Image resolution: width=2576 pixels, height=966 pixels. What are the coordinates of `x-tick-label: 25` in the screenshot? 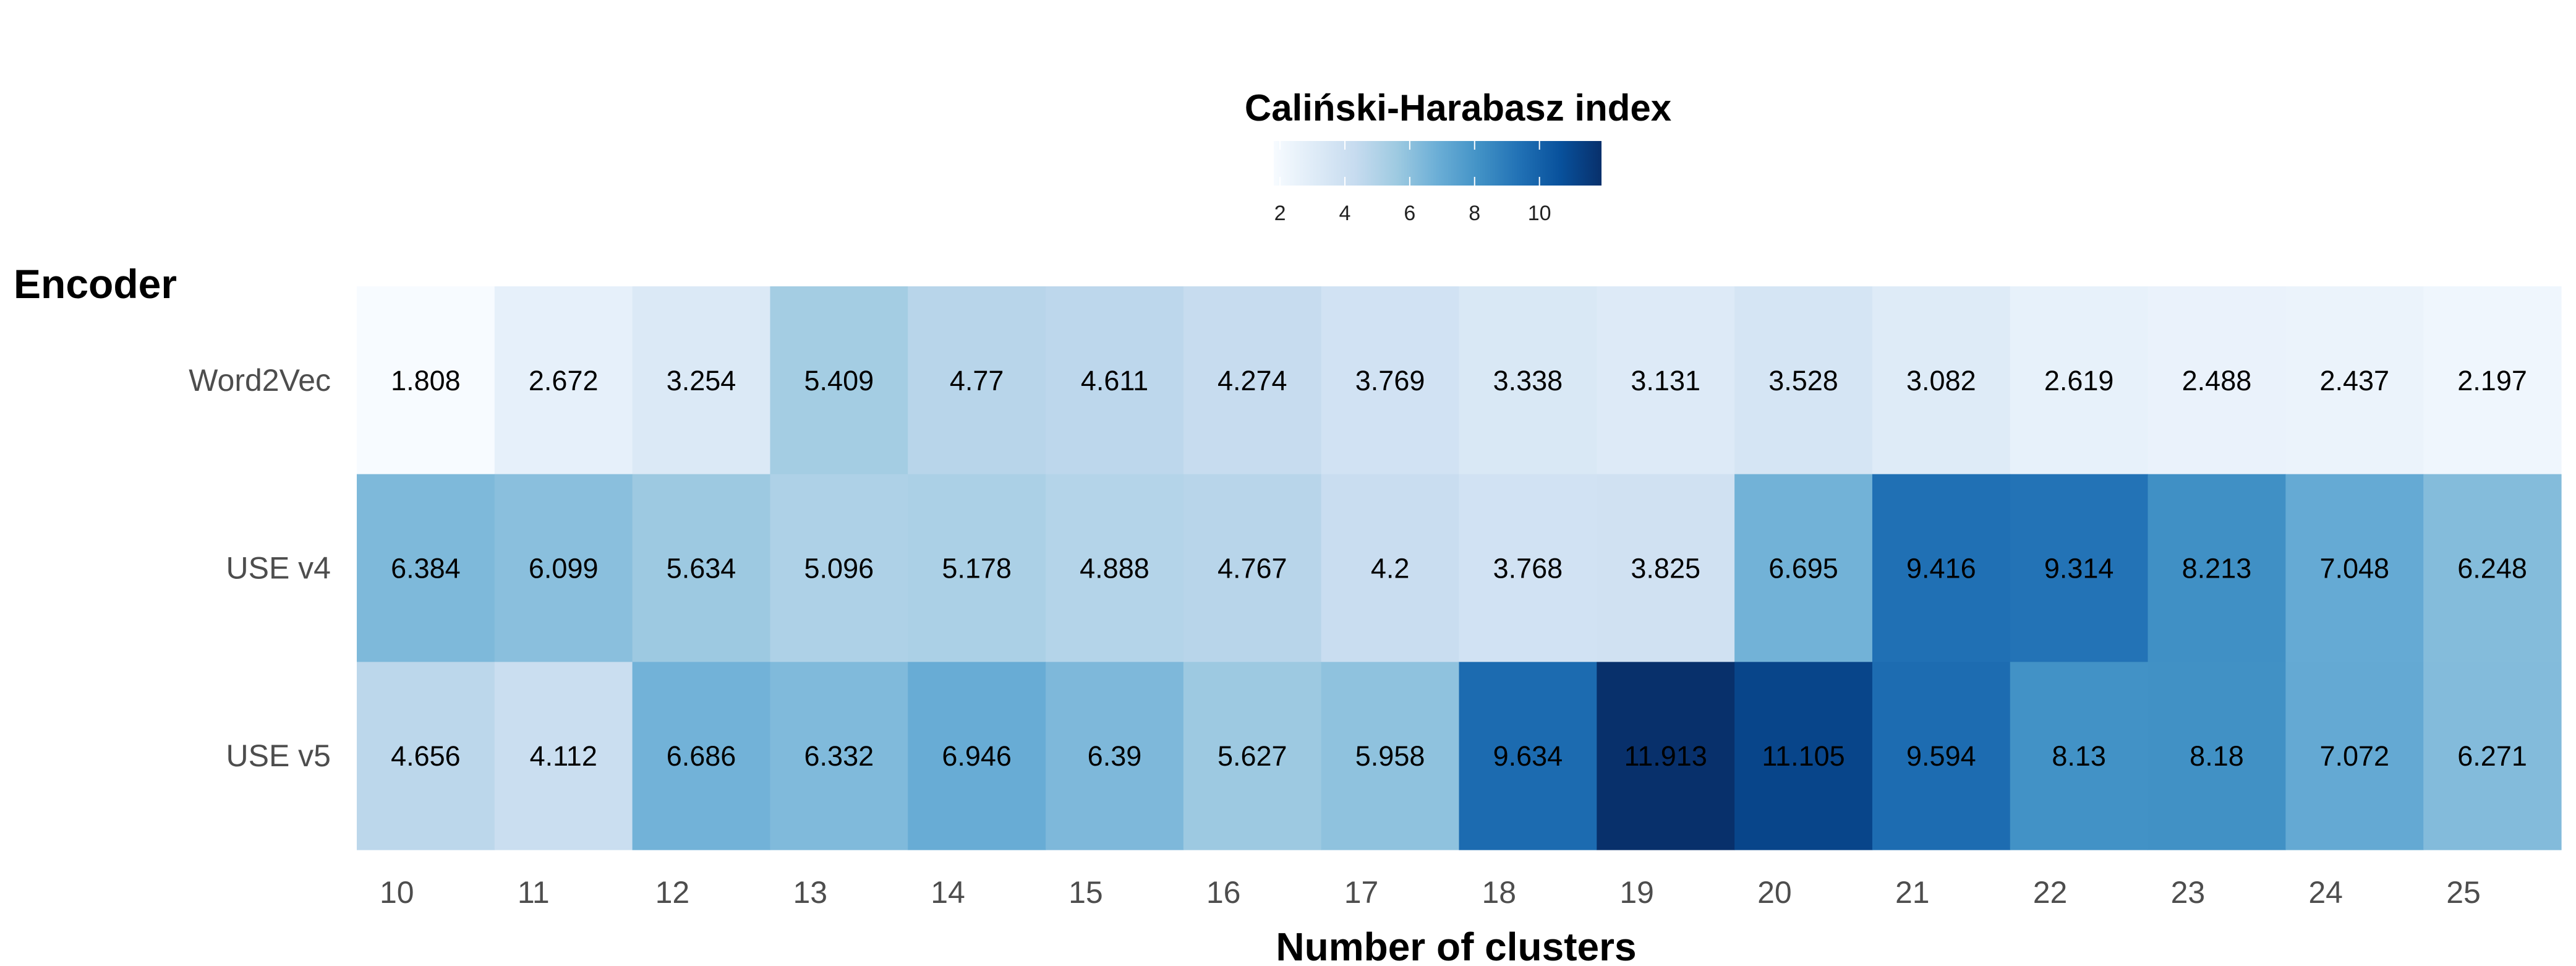 It's located at (2463, 893).